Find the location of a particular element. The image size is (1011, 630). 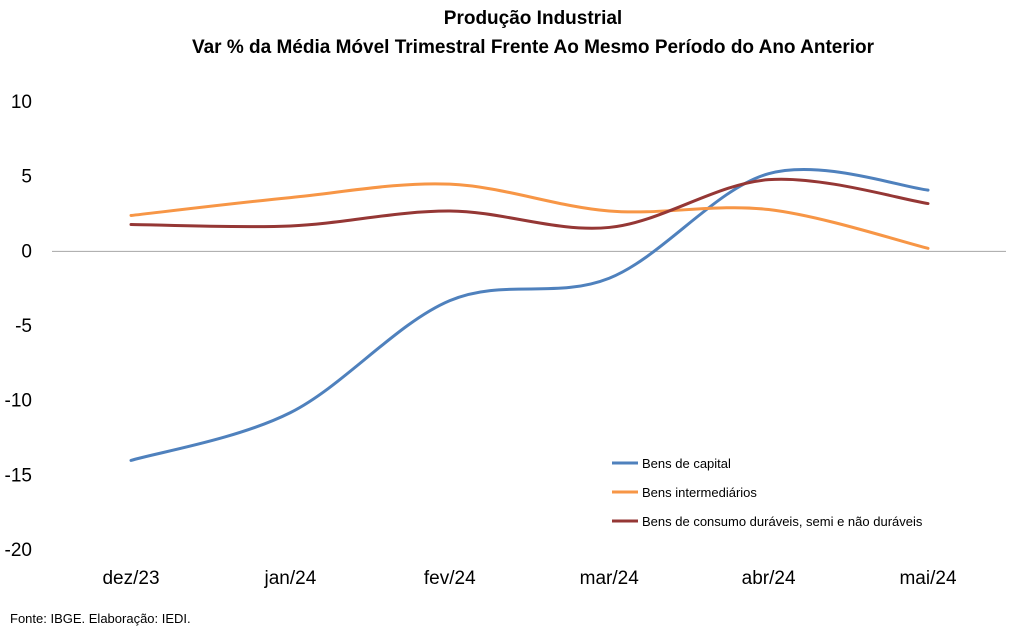

y-tick-label: 10 is located at coordinates (21, 102).